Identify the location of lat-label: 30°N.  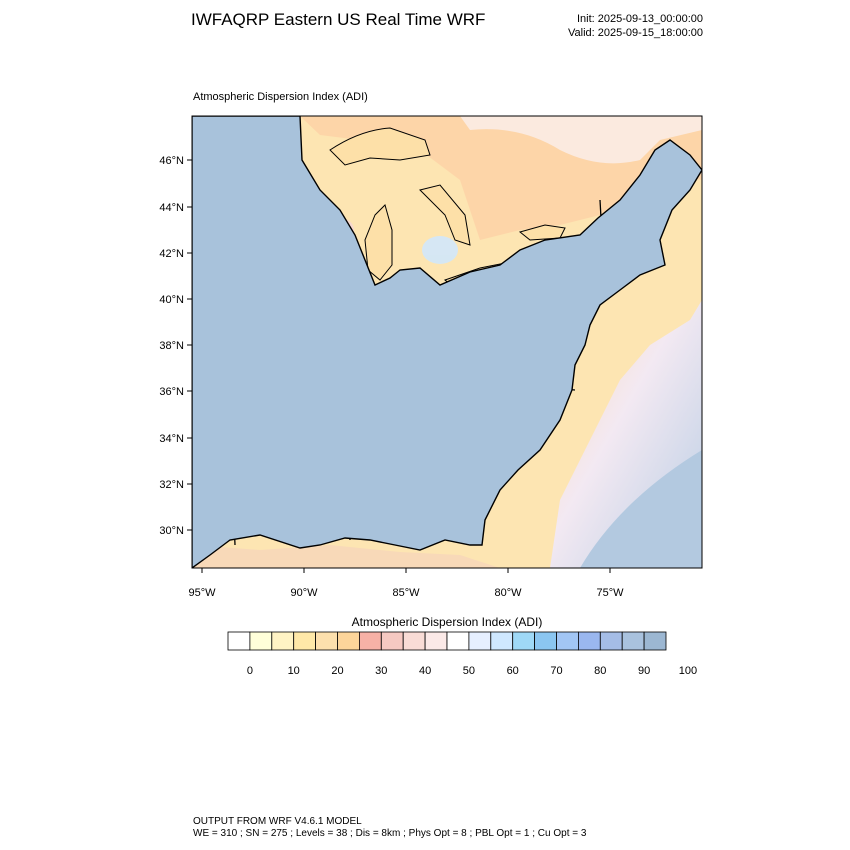
(171, 531).